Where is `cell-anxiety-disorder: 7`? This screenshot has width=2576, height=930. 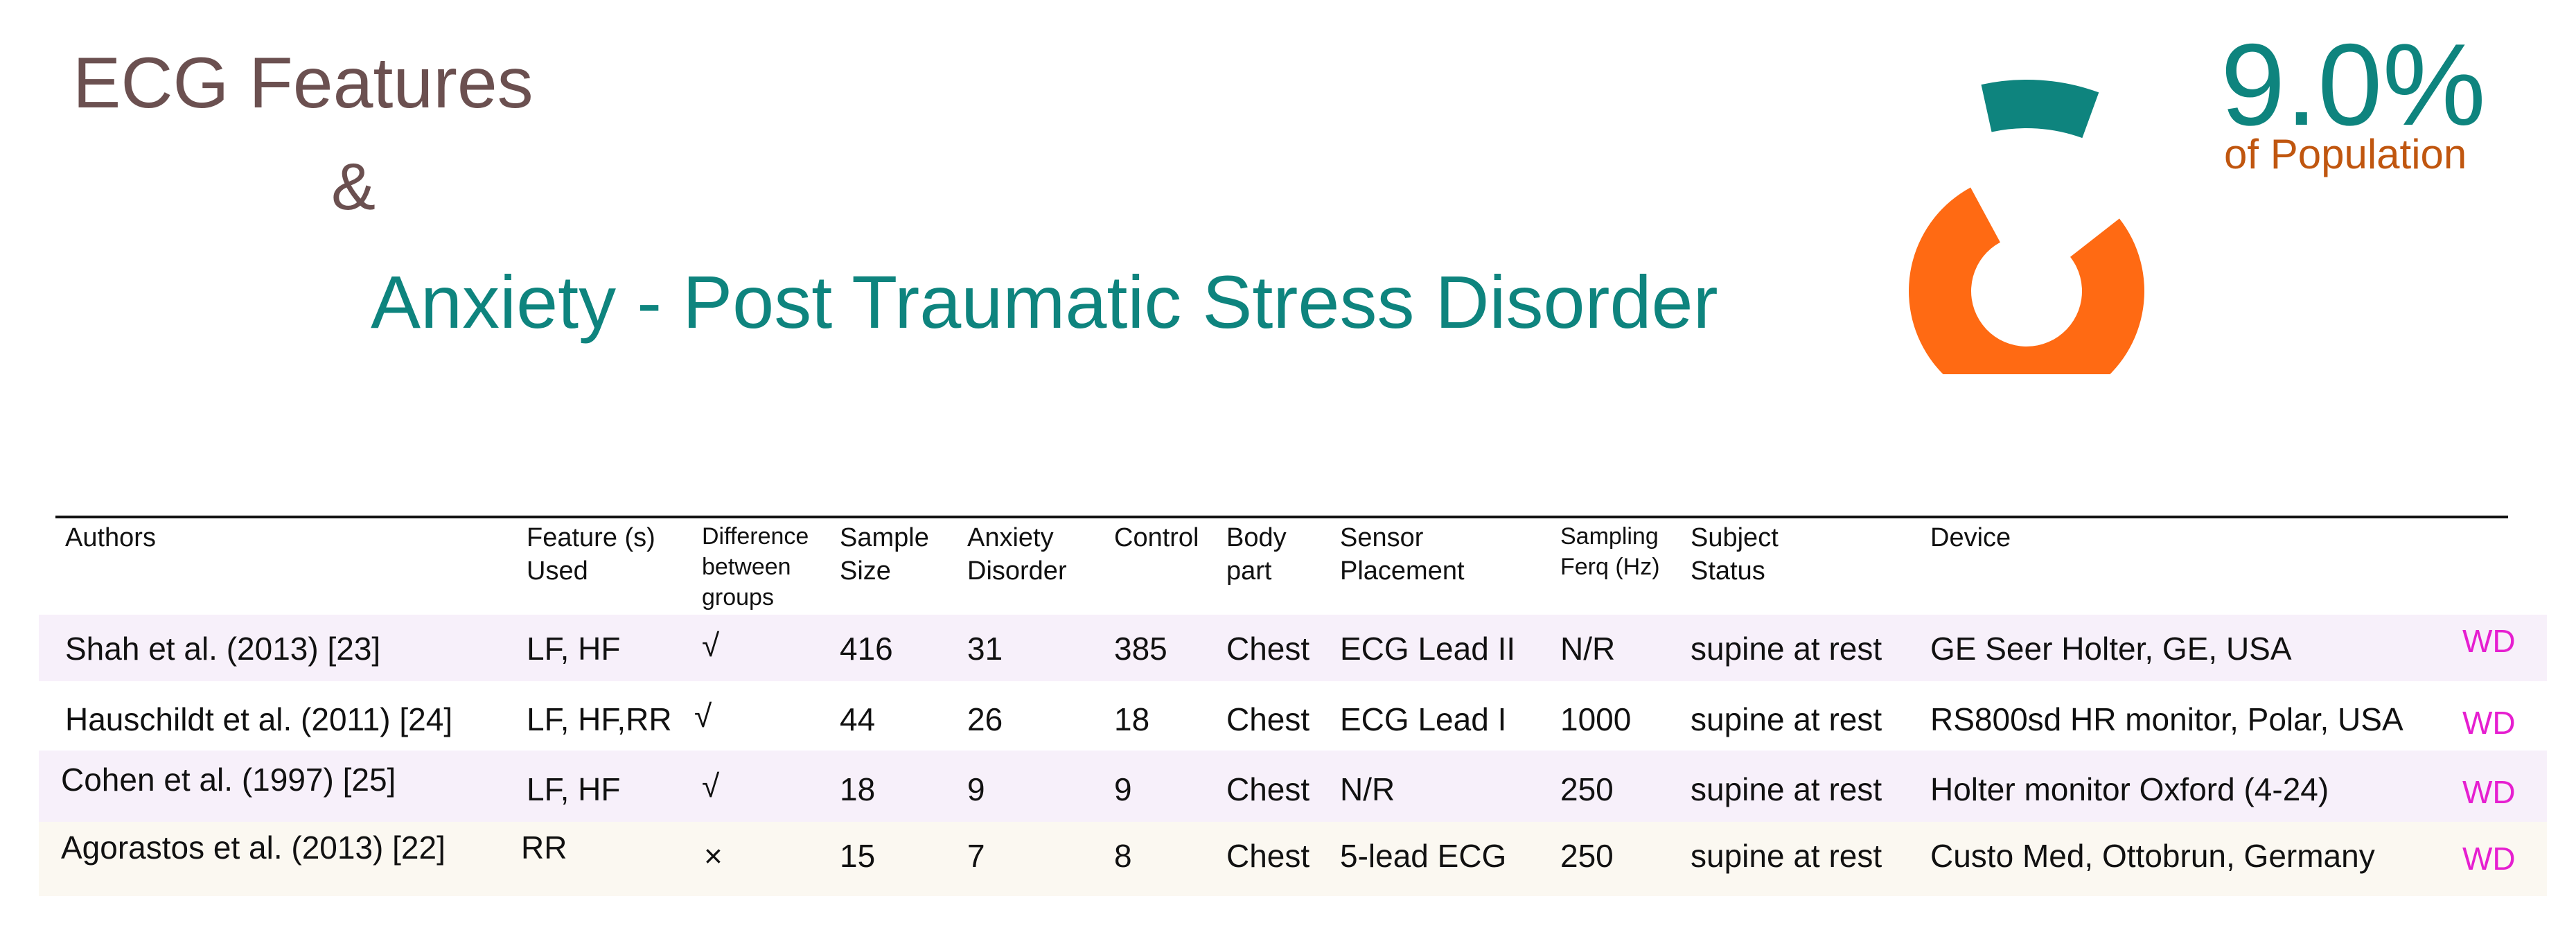
cell-anxiety-disorder: 7 is located at coordinates (976, 856).